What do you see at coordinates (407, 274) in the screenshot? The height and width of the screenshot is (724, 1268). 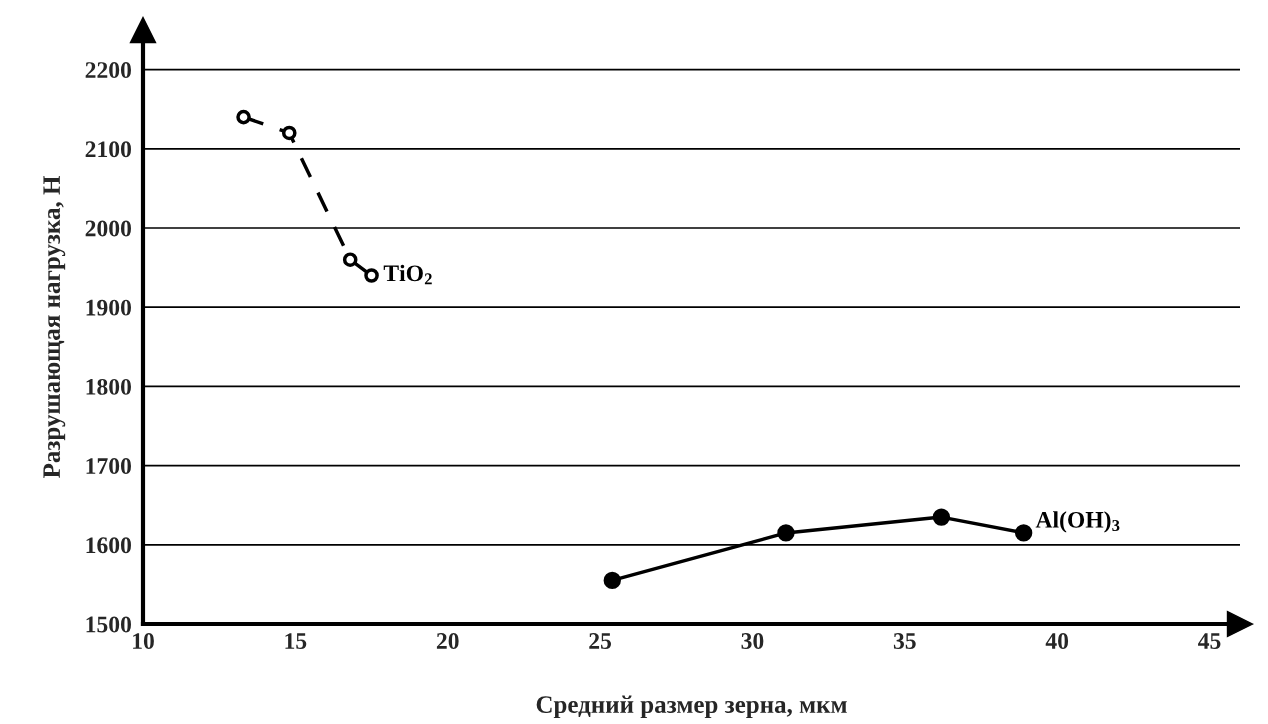 I see `series-label: TiO$_{2}$` at bounding box center [407, 274].